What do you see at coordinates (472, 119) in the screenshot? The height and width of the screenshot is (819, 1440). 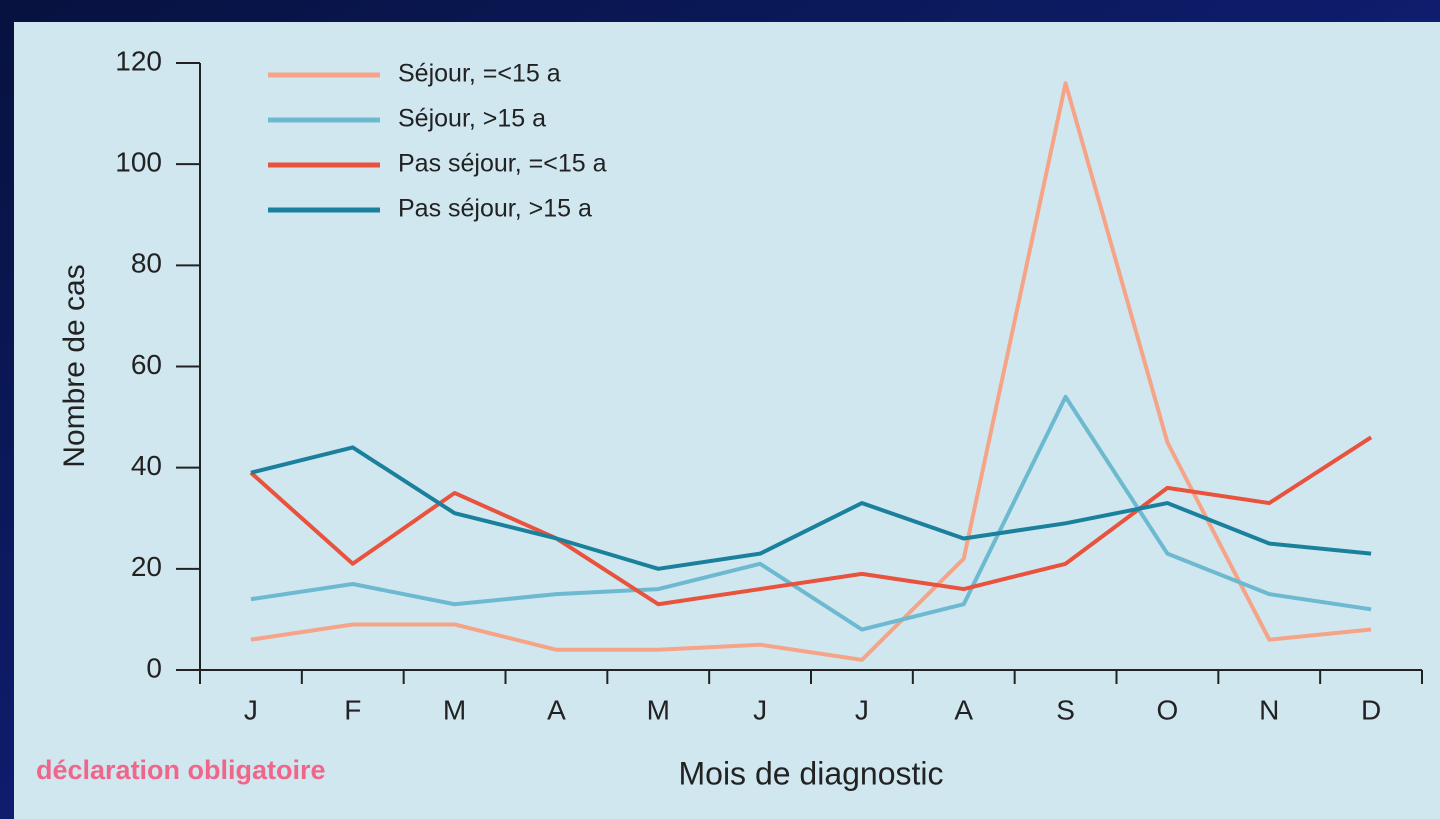 I see `legend-label: Séjour, >15 a` at bounding box center [472, 119].